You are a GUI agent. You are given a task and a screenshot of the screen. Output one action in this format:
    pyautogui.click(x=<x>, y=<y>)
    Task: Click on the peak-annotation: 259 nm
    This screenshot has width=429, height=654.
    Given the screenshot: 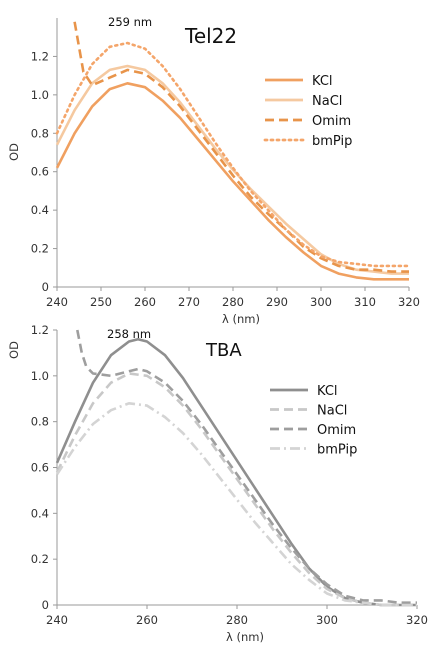 What is the action you would take?
    pyautogui.click(x=130, y=22)
    